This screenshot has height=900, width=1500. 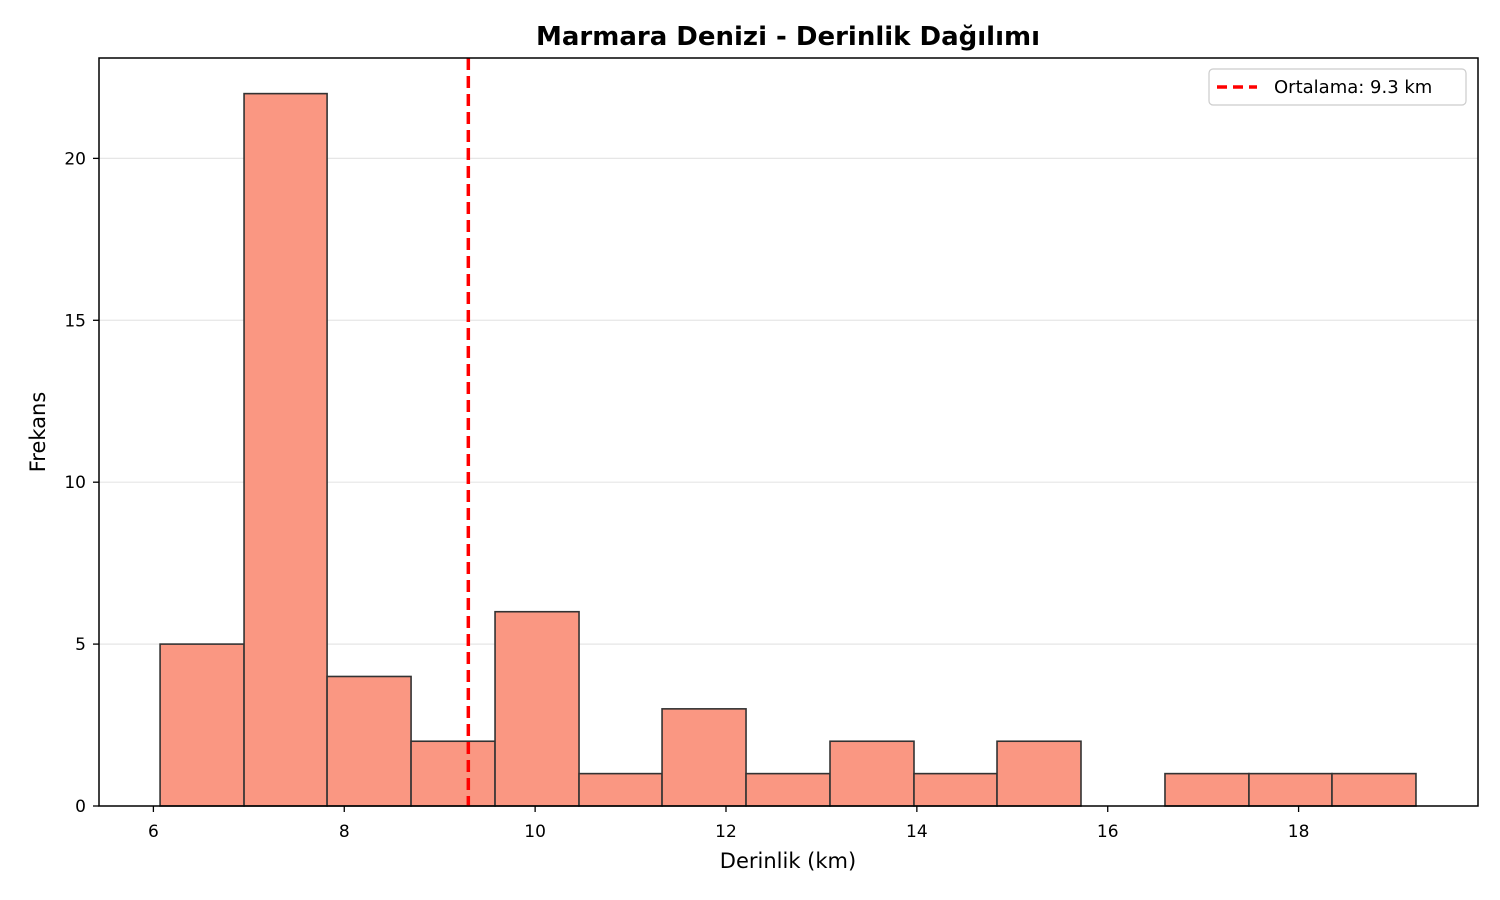 What do you see at coordinates (788, 37) in the screenshot?
I see `chart-title: Marmara Denizi - Derinlik Dağılımı` at bounding box center [788, 37].